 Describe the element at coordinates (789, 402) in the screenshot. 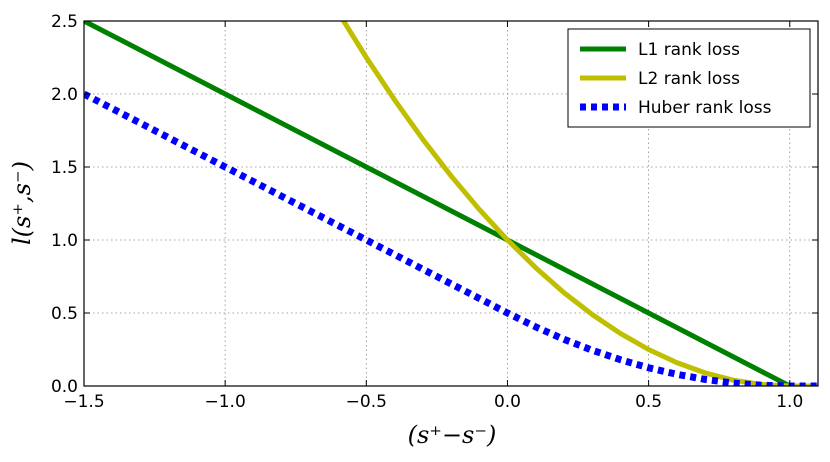

I see `x-tick-label: 1.0` at that location.